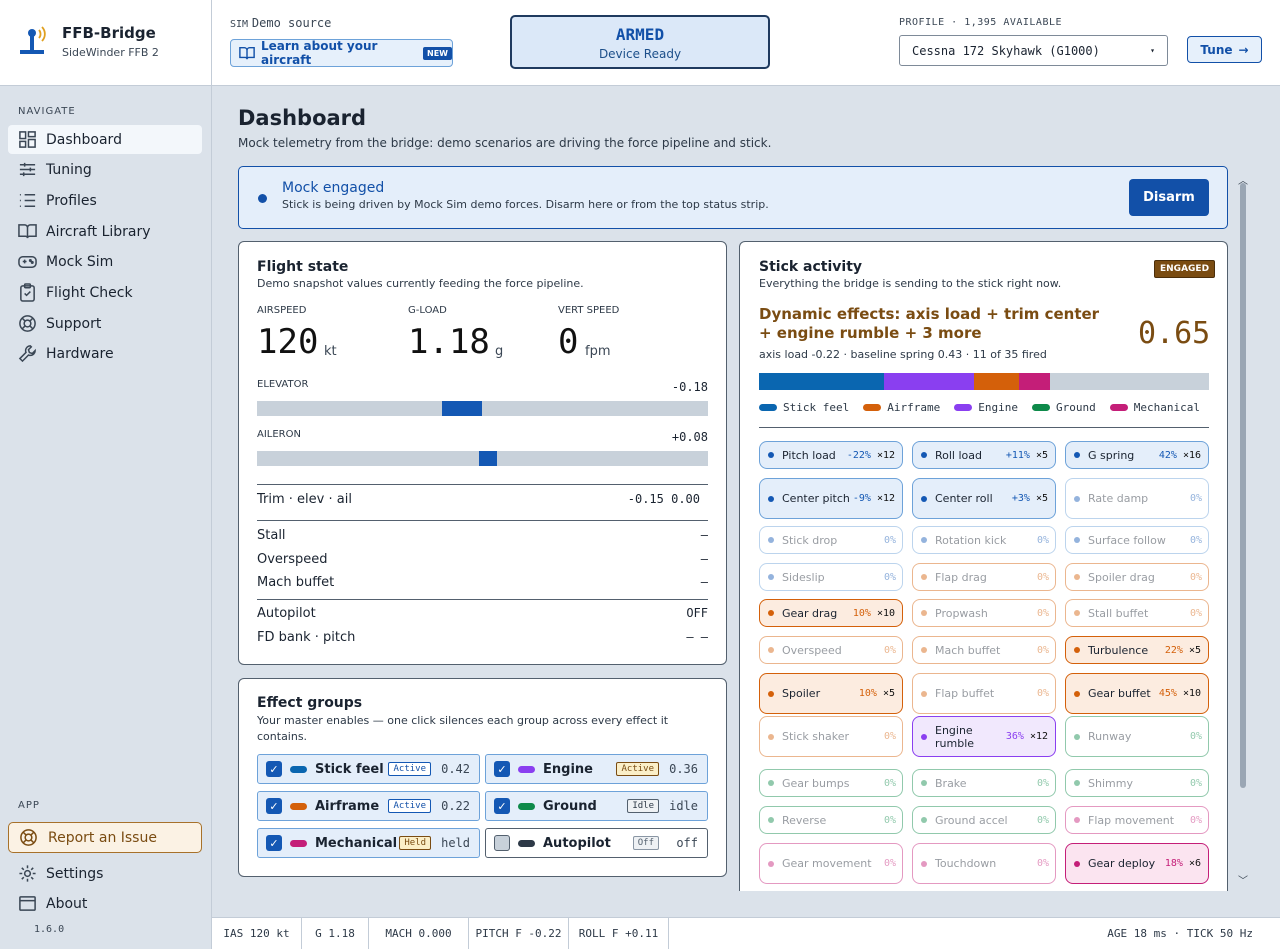  Describe the element at coordinates (831, 863) in the screenshot. I see `effect-chip-gear-movement: Gear movement 0%` at that location.